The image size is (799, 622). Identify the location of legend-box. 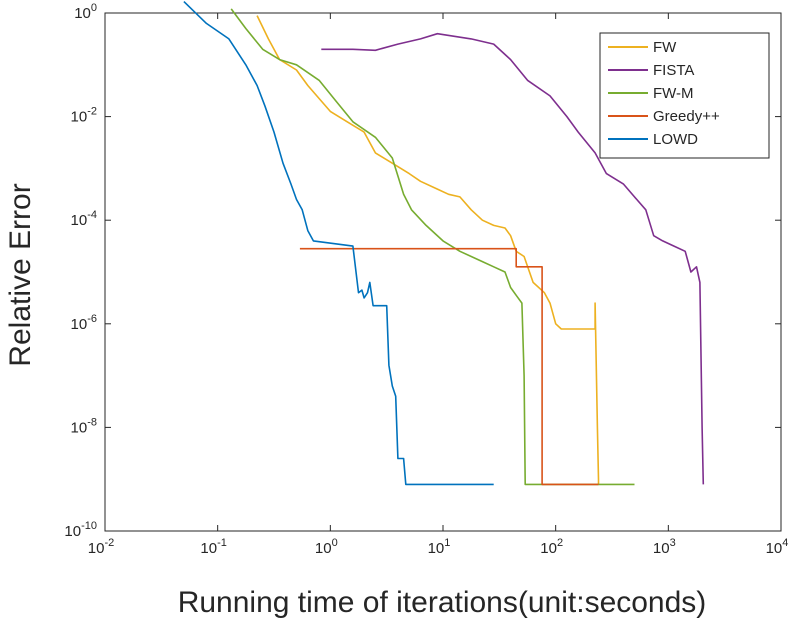
(684, 95).